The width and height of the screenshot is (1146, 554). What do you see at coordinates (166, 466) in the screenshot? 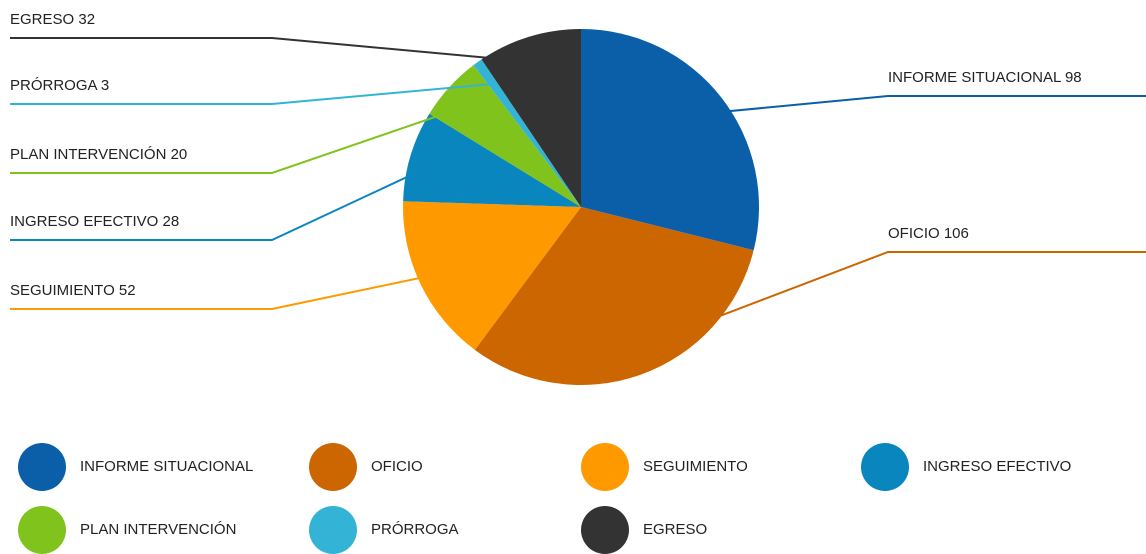
I see `legend-label: INFORME SITUACIONAL` at bounding box center [166, 466].